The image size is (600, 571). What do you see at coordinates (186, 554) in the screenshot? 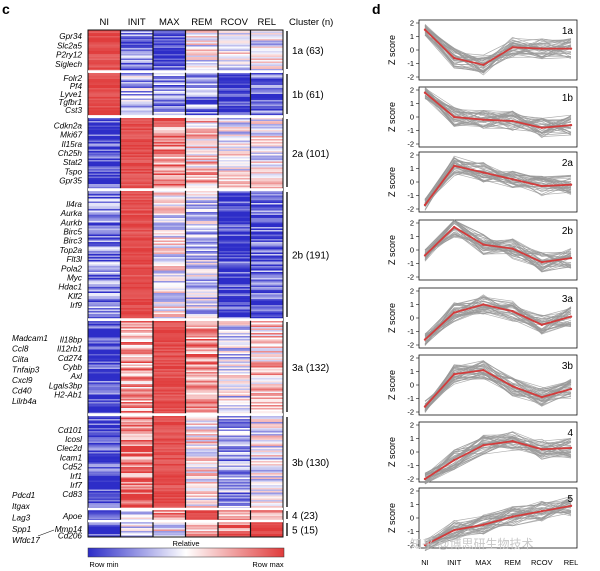
I see `colorbar: Relative Row min Row max` at bounding box center [186, 554].